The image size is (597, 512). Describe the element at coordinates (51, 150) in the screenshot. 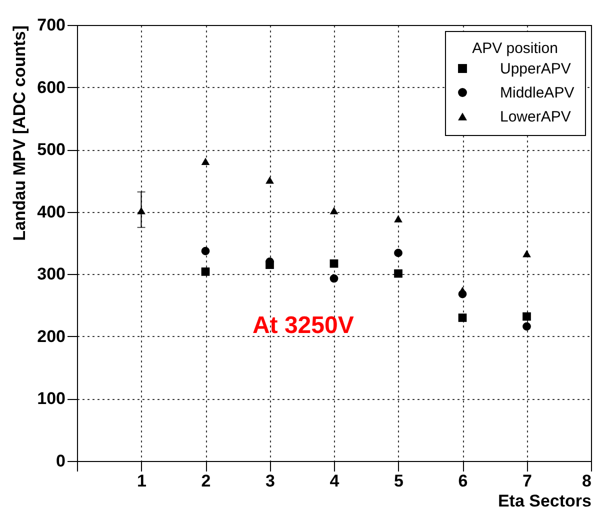

I see `y-tick-label: 500` at that location.